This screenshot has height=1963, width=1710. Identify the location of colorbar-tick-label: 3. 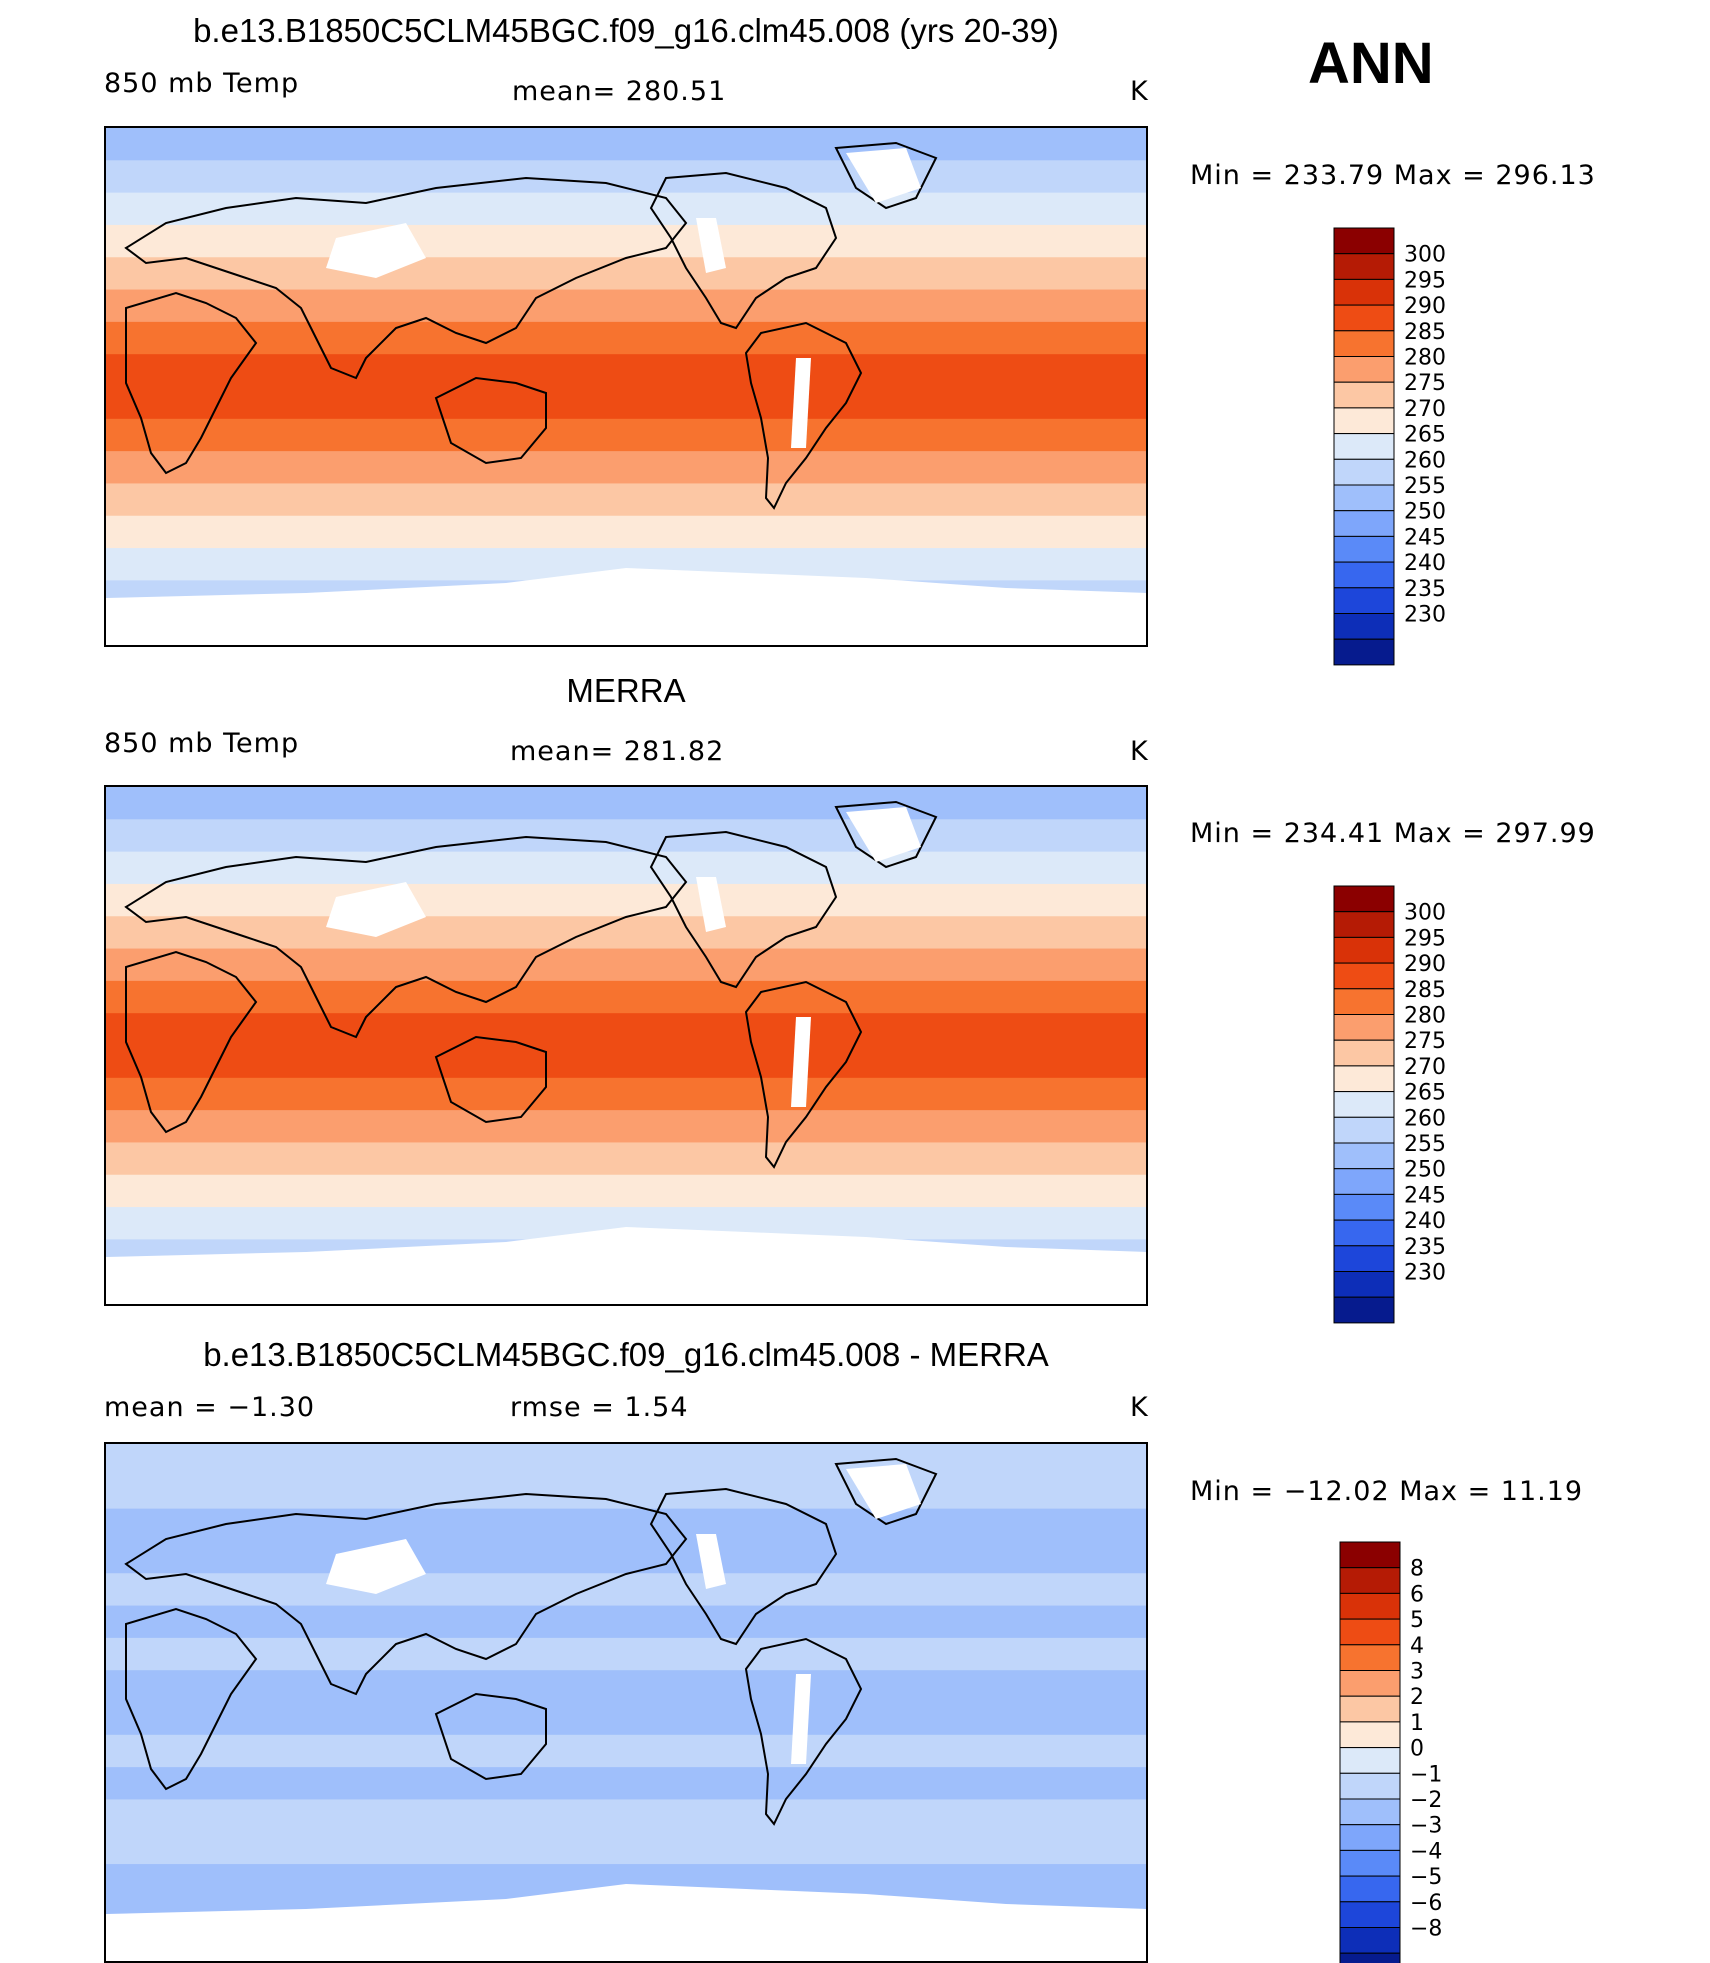
(1417, 1672).